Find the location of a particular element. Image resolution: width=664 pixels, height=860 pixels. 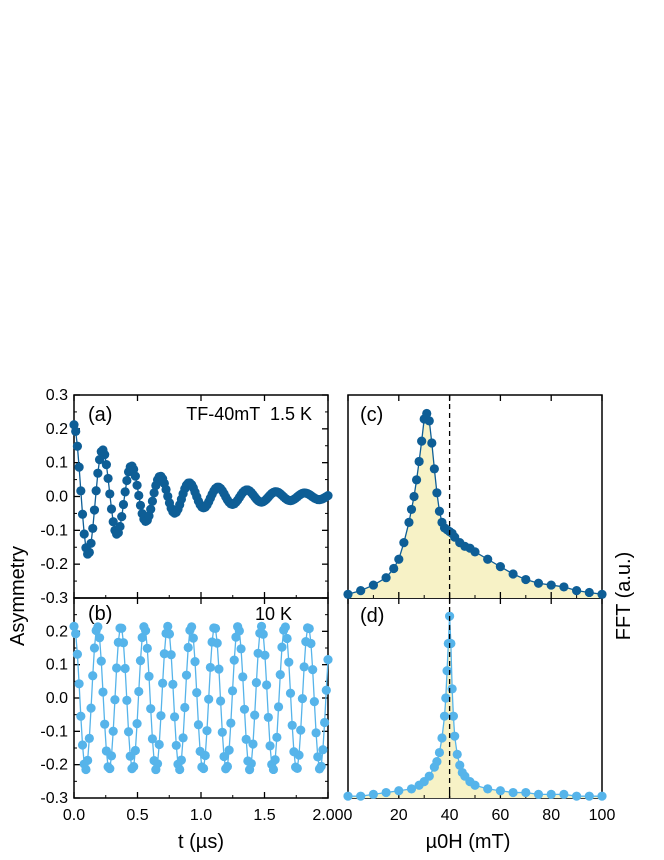

x-tick-label-d: 80 is located at coordinates (551, 815).